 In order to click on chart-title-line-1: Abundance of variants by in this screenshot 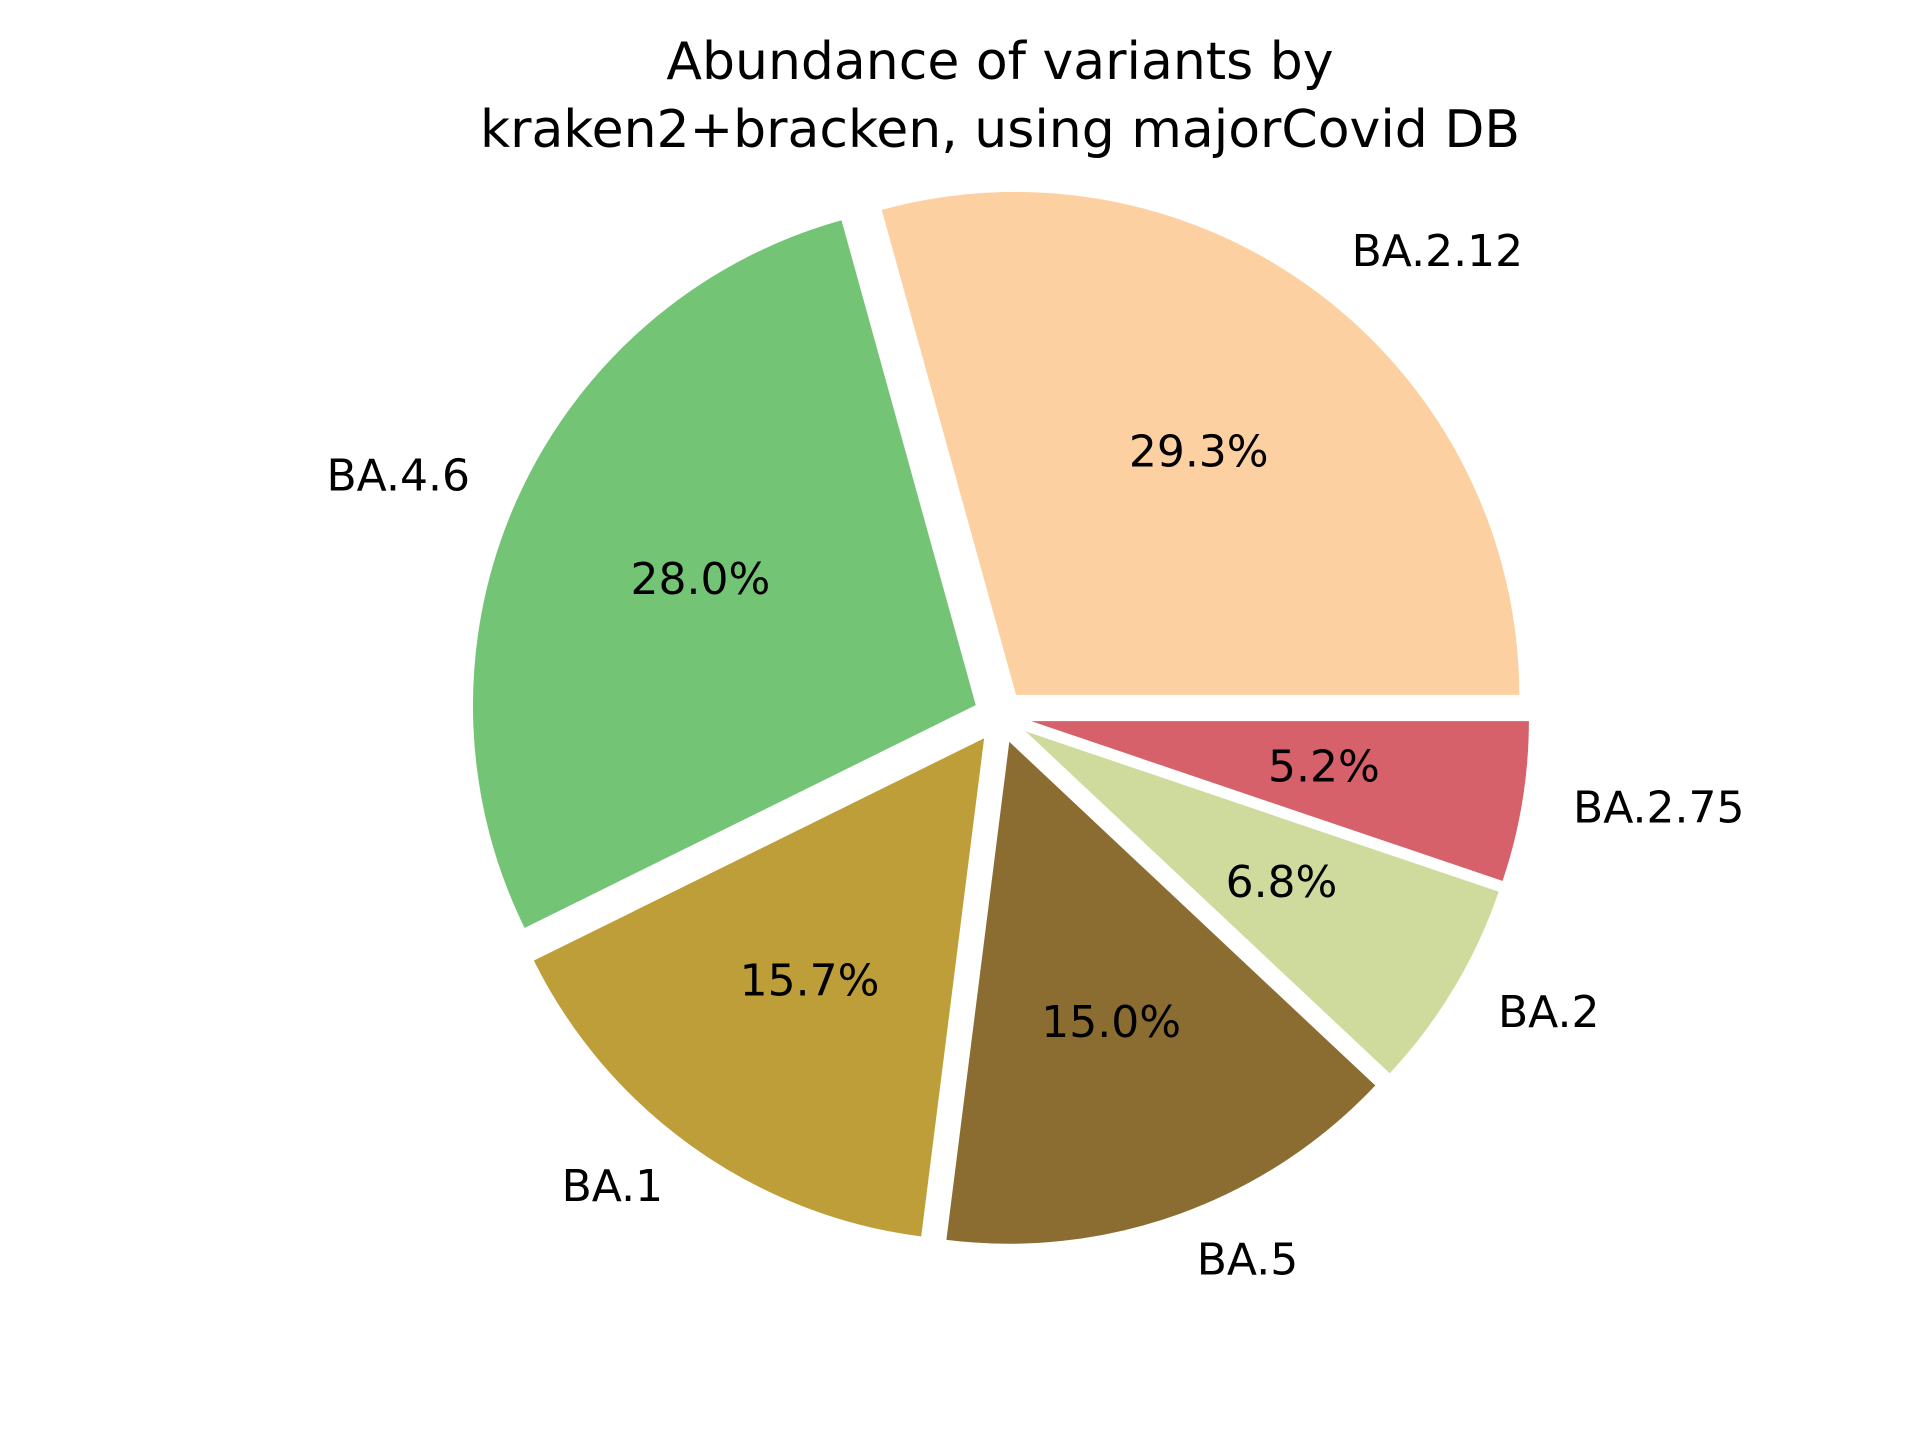, I will do `click(999, 62)`.